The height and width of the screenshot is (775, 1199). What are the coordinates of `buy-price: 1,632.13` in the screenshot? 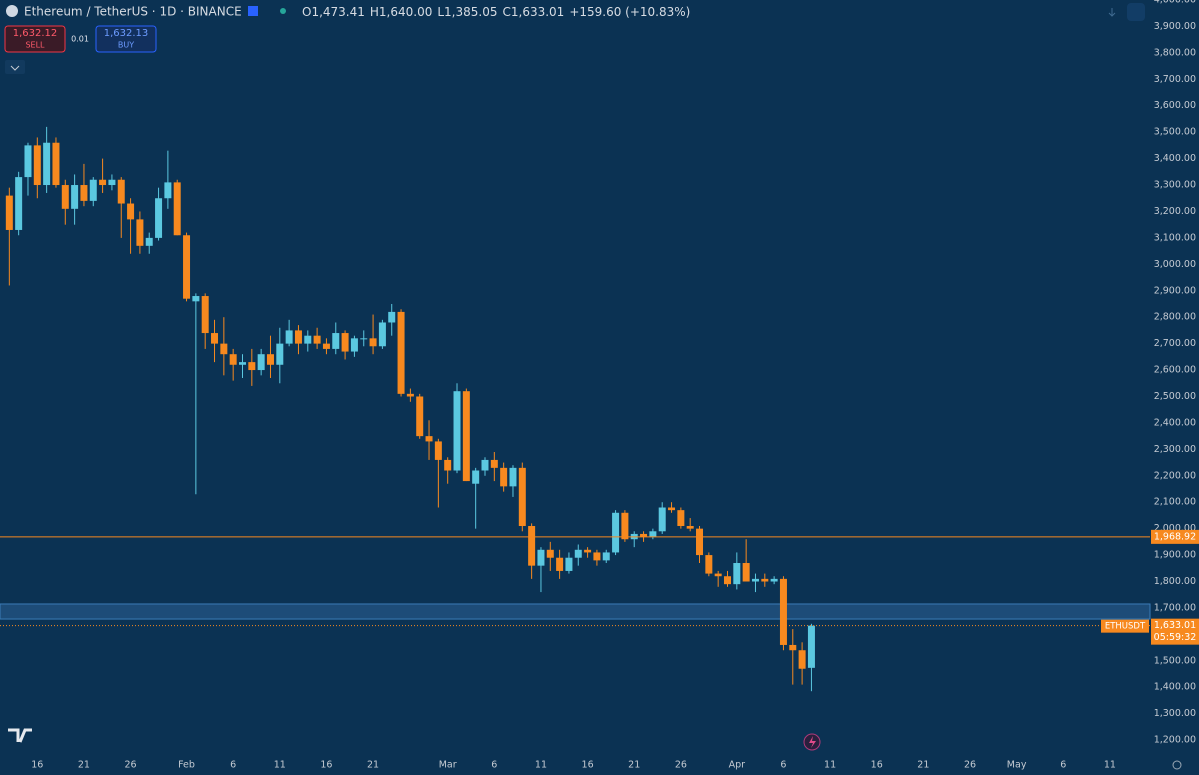 It's located at (126, 33).